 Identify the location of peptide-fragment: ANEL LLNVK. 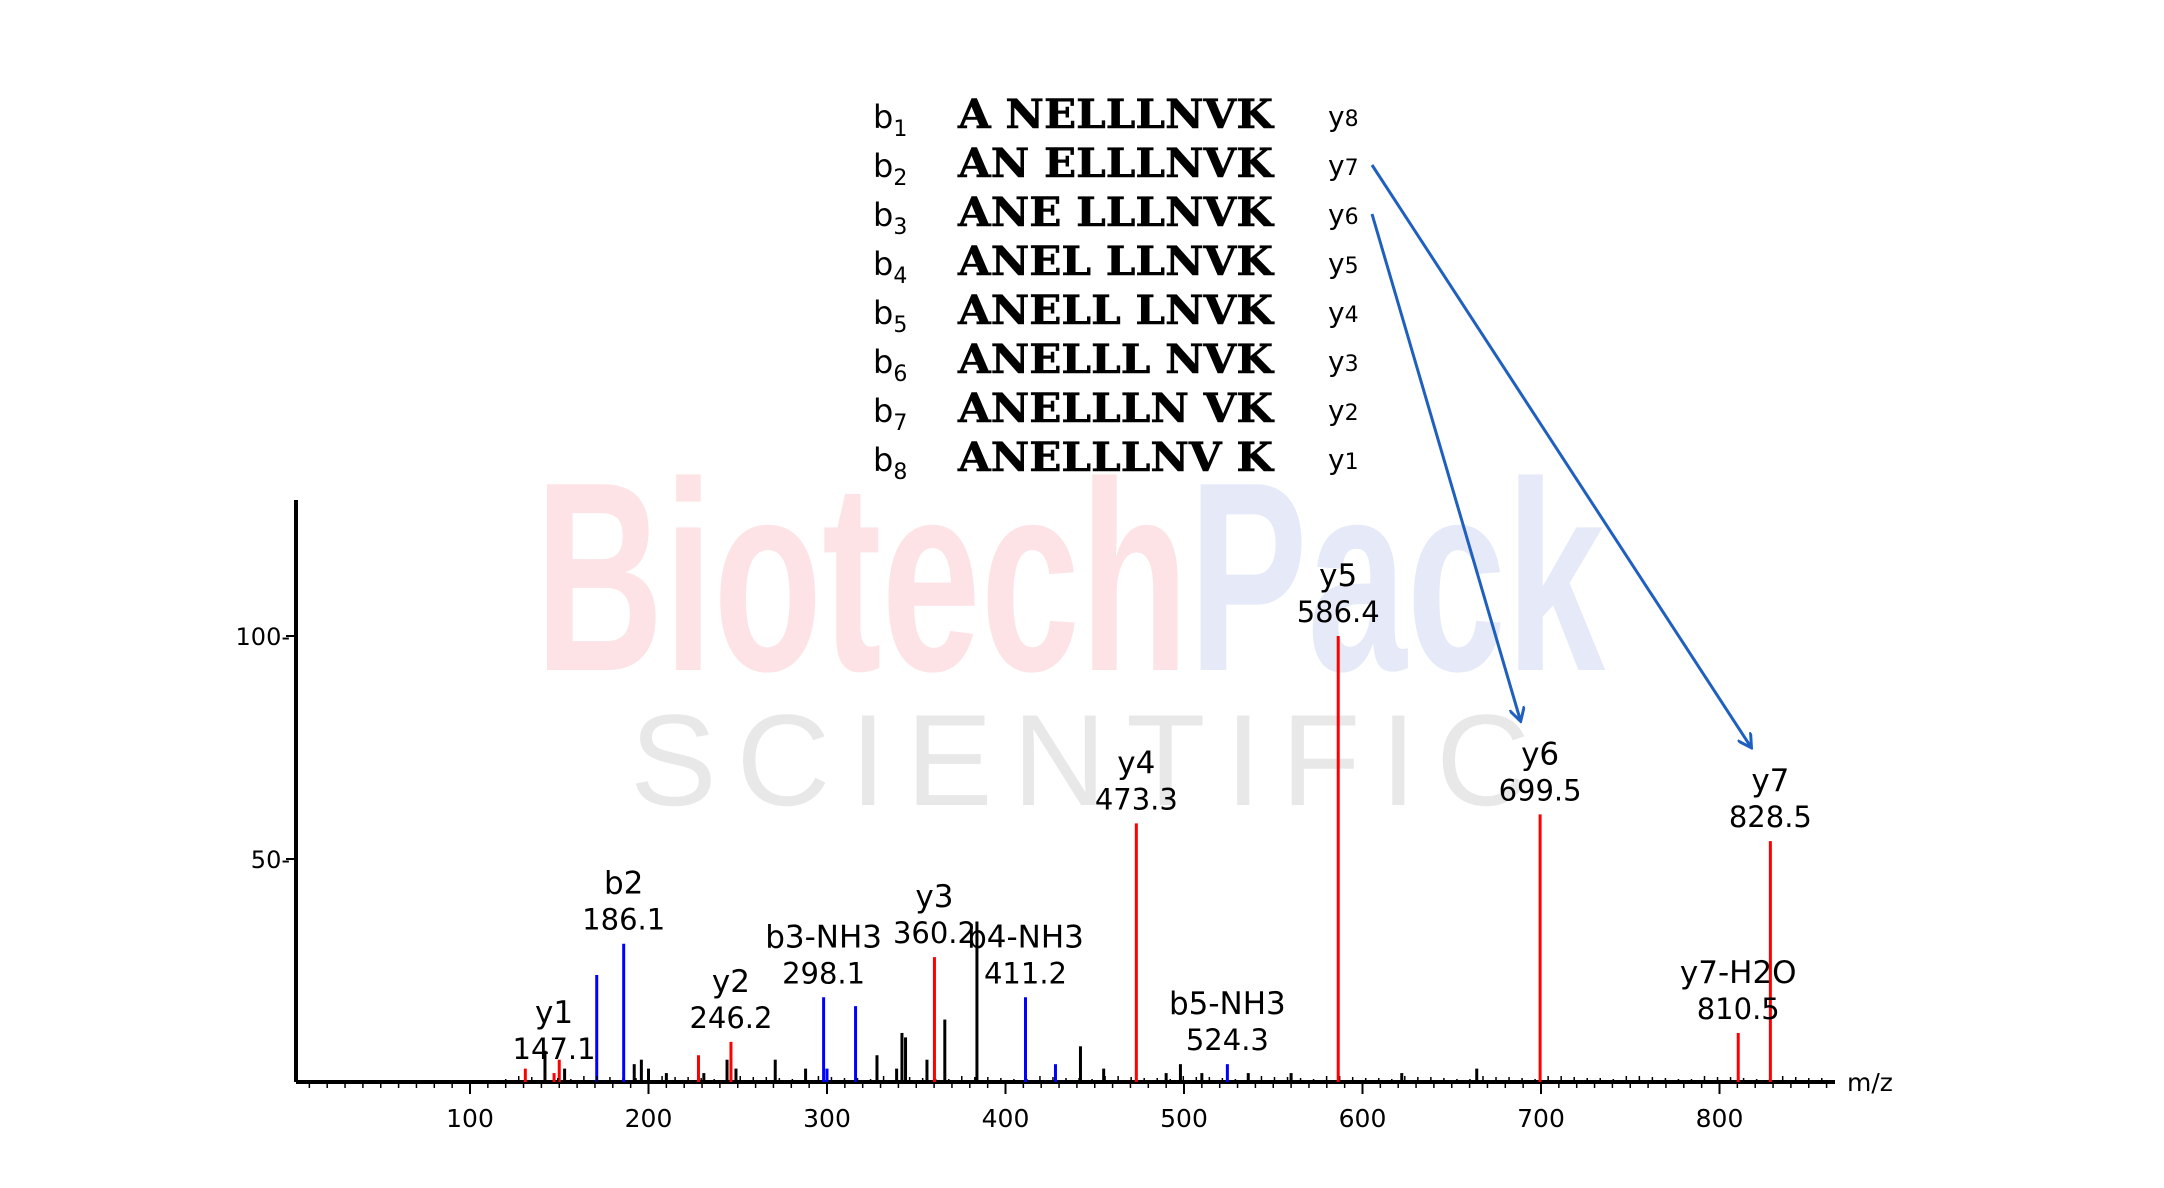
(1115, 261).